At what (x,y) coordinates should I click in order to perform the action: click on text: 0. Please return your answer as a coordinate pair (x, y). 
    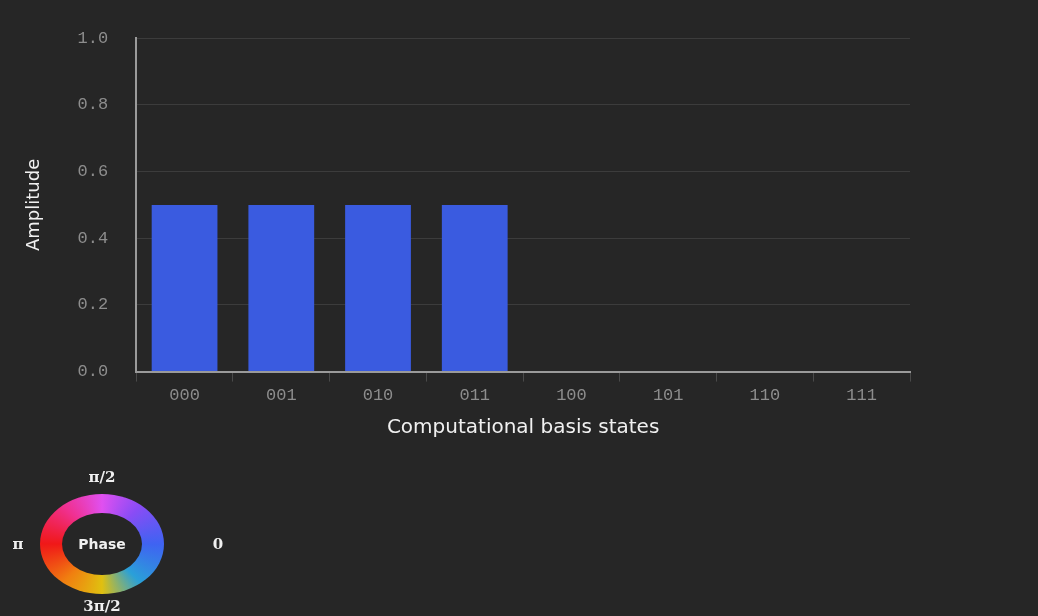
    Looking at the image, I should click on (218, 544).